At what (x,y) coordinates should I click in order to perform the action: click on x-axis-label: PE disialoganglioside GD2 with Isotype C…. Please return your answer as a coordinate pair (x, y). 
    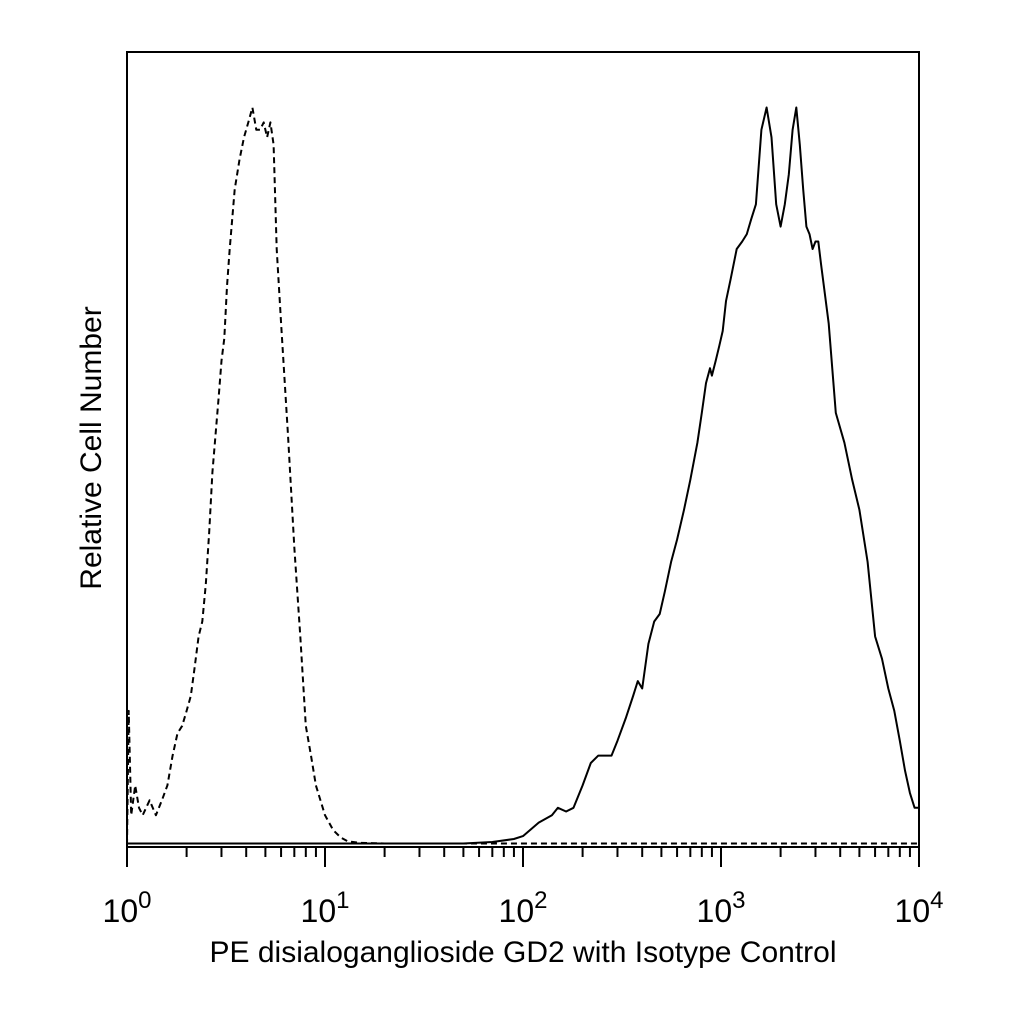
    Looking at the image, I should click on (523, 952).